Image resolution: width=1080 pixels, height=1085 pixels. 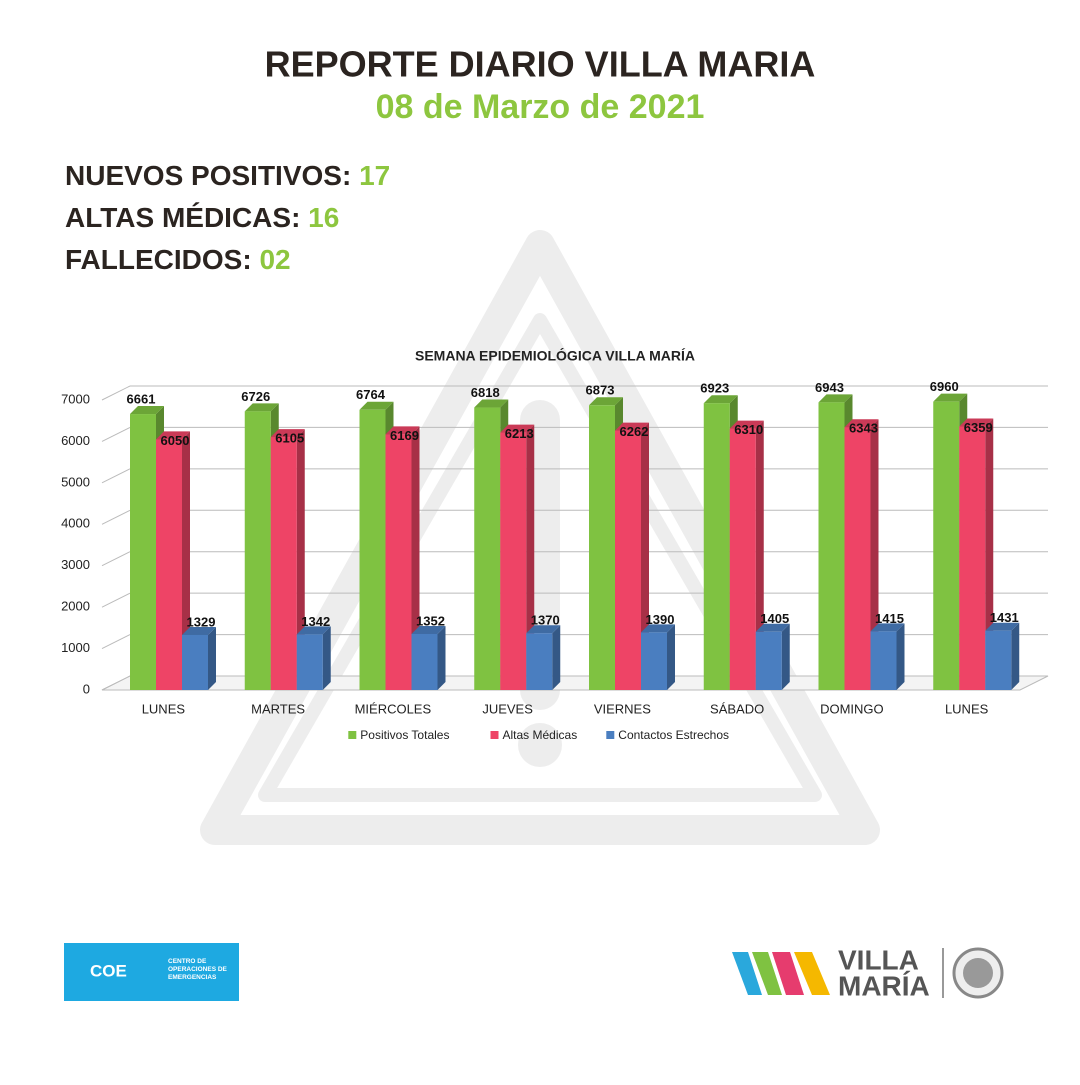 I want to click on value-label: 6213, so click(x=519, y=433).